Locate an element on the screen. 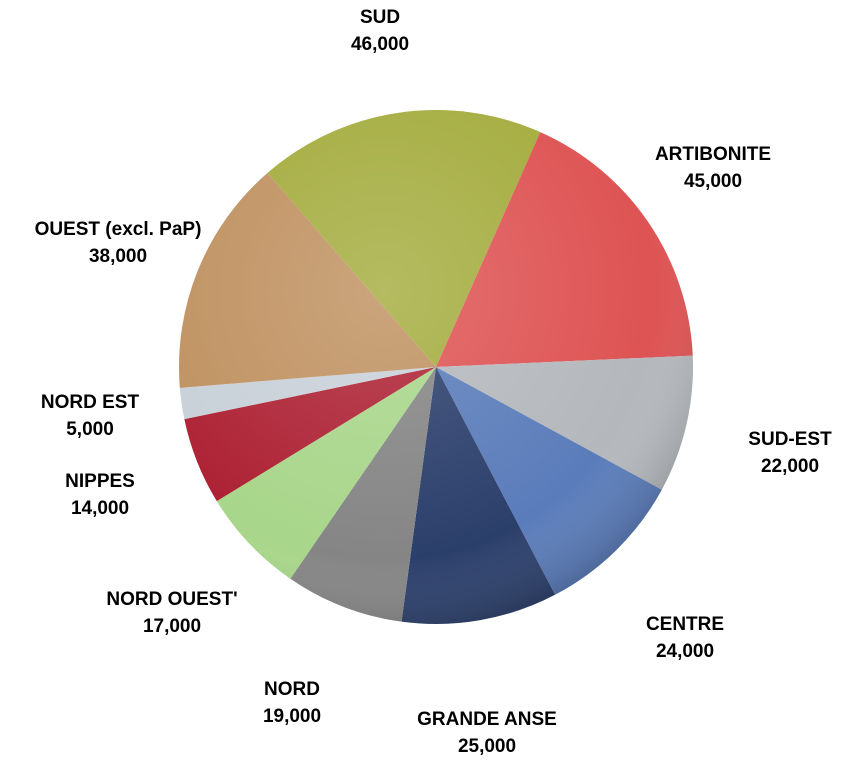  slice-label: SUD-EST is located at coordinates (790, 439).